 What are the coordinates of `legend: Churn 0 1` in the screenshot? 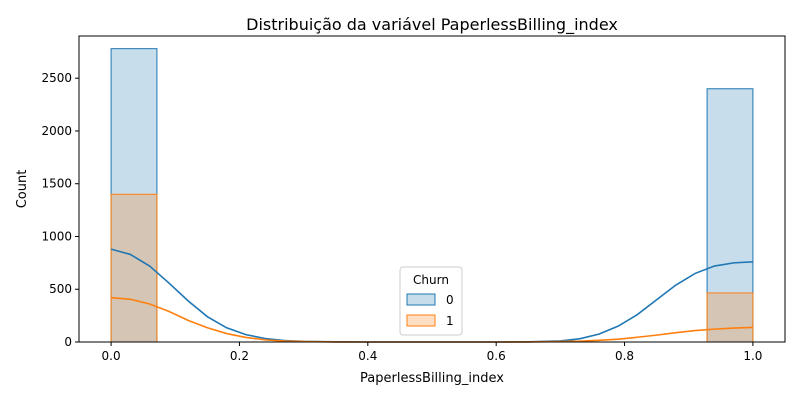 It's located at (431, 301).